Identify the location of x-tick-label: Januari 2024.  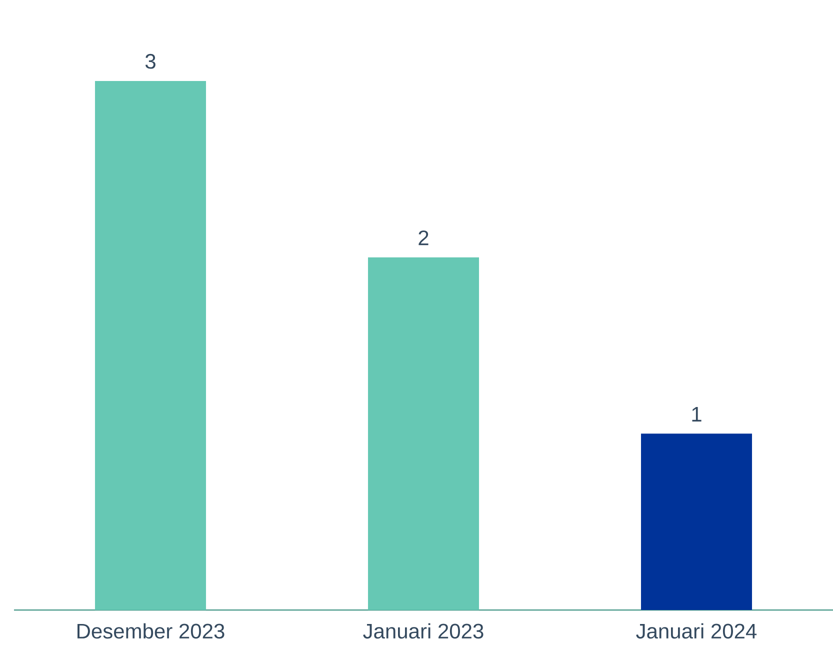
(696, 631).